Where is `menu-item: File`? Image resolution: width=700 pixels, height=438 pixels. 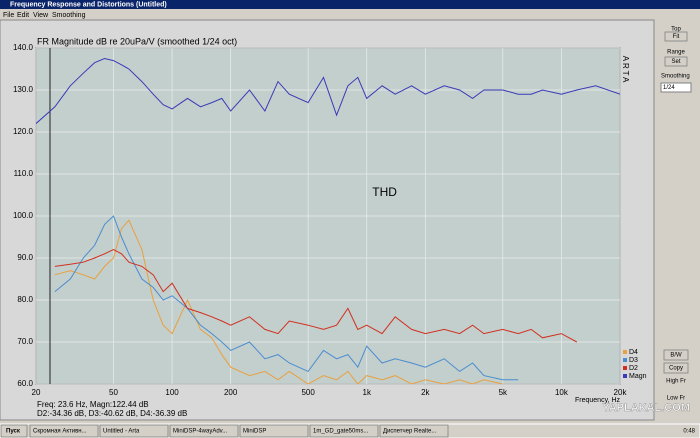 menu-item: File is located at coordinates (8, 15).